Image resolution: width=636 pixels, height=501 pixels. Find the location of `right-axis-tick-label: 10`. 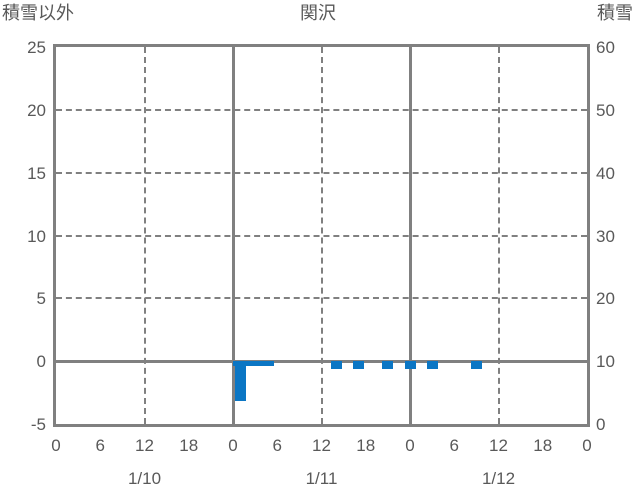

right-axis-tick-label: 10 is located at coordinates (605, 362).